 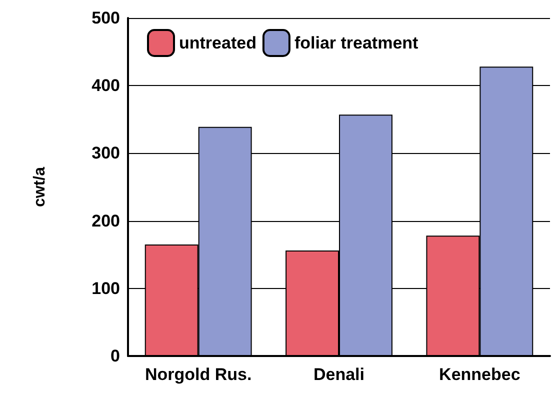 What do you see at coordinates (106, 220) in the screenshot?
I see `y-tick-label: 200` at bounding box center [106, 220].